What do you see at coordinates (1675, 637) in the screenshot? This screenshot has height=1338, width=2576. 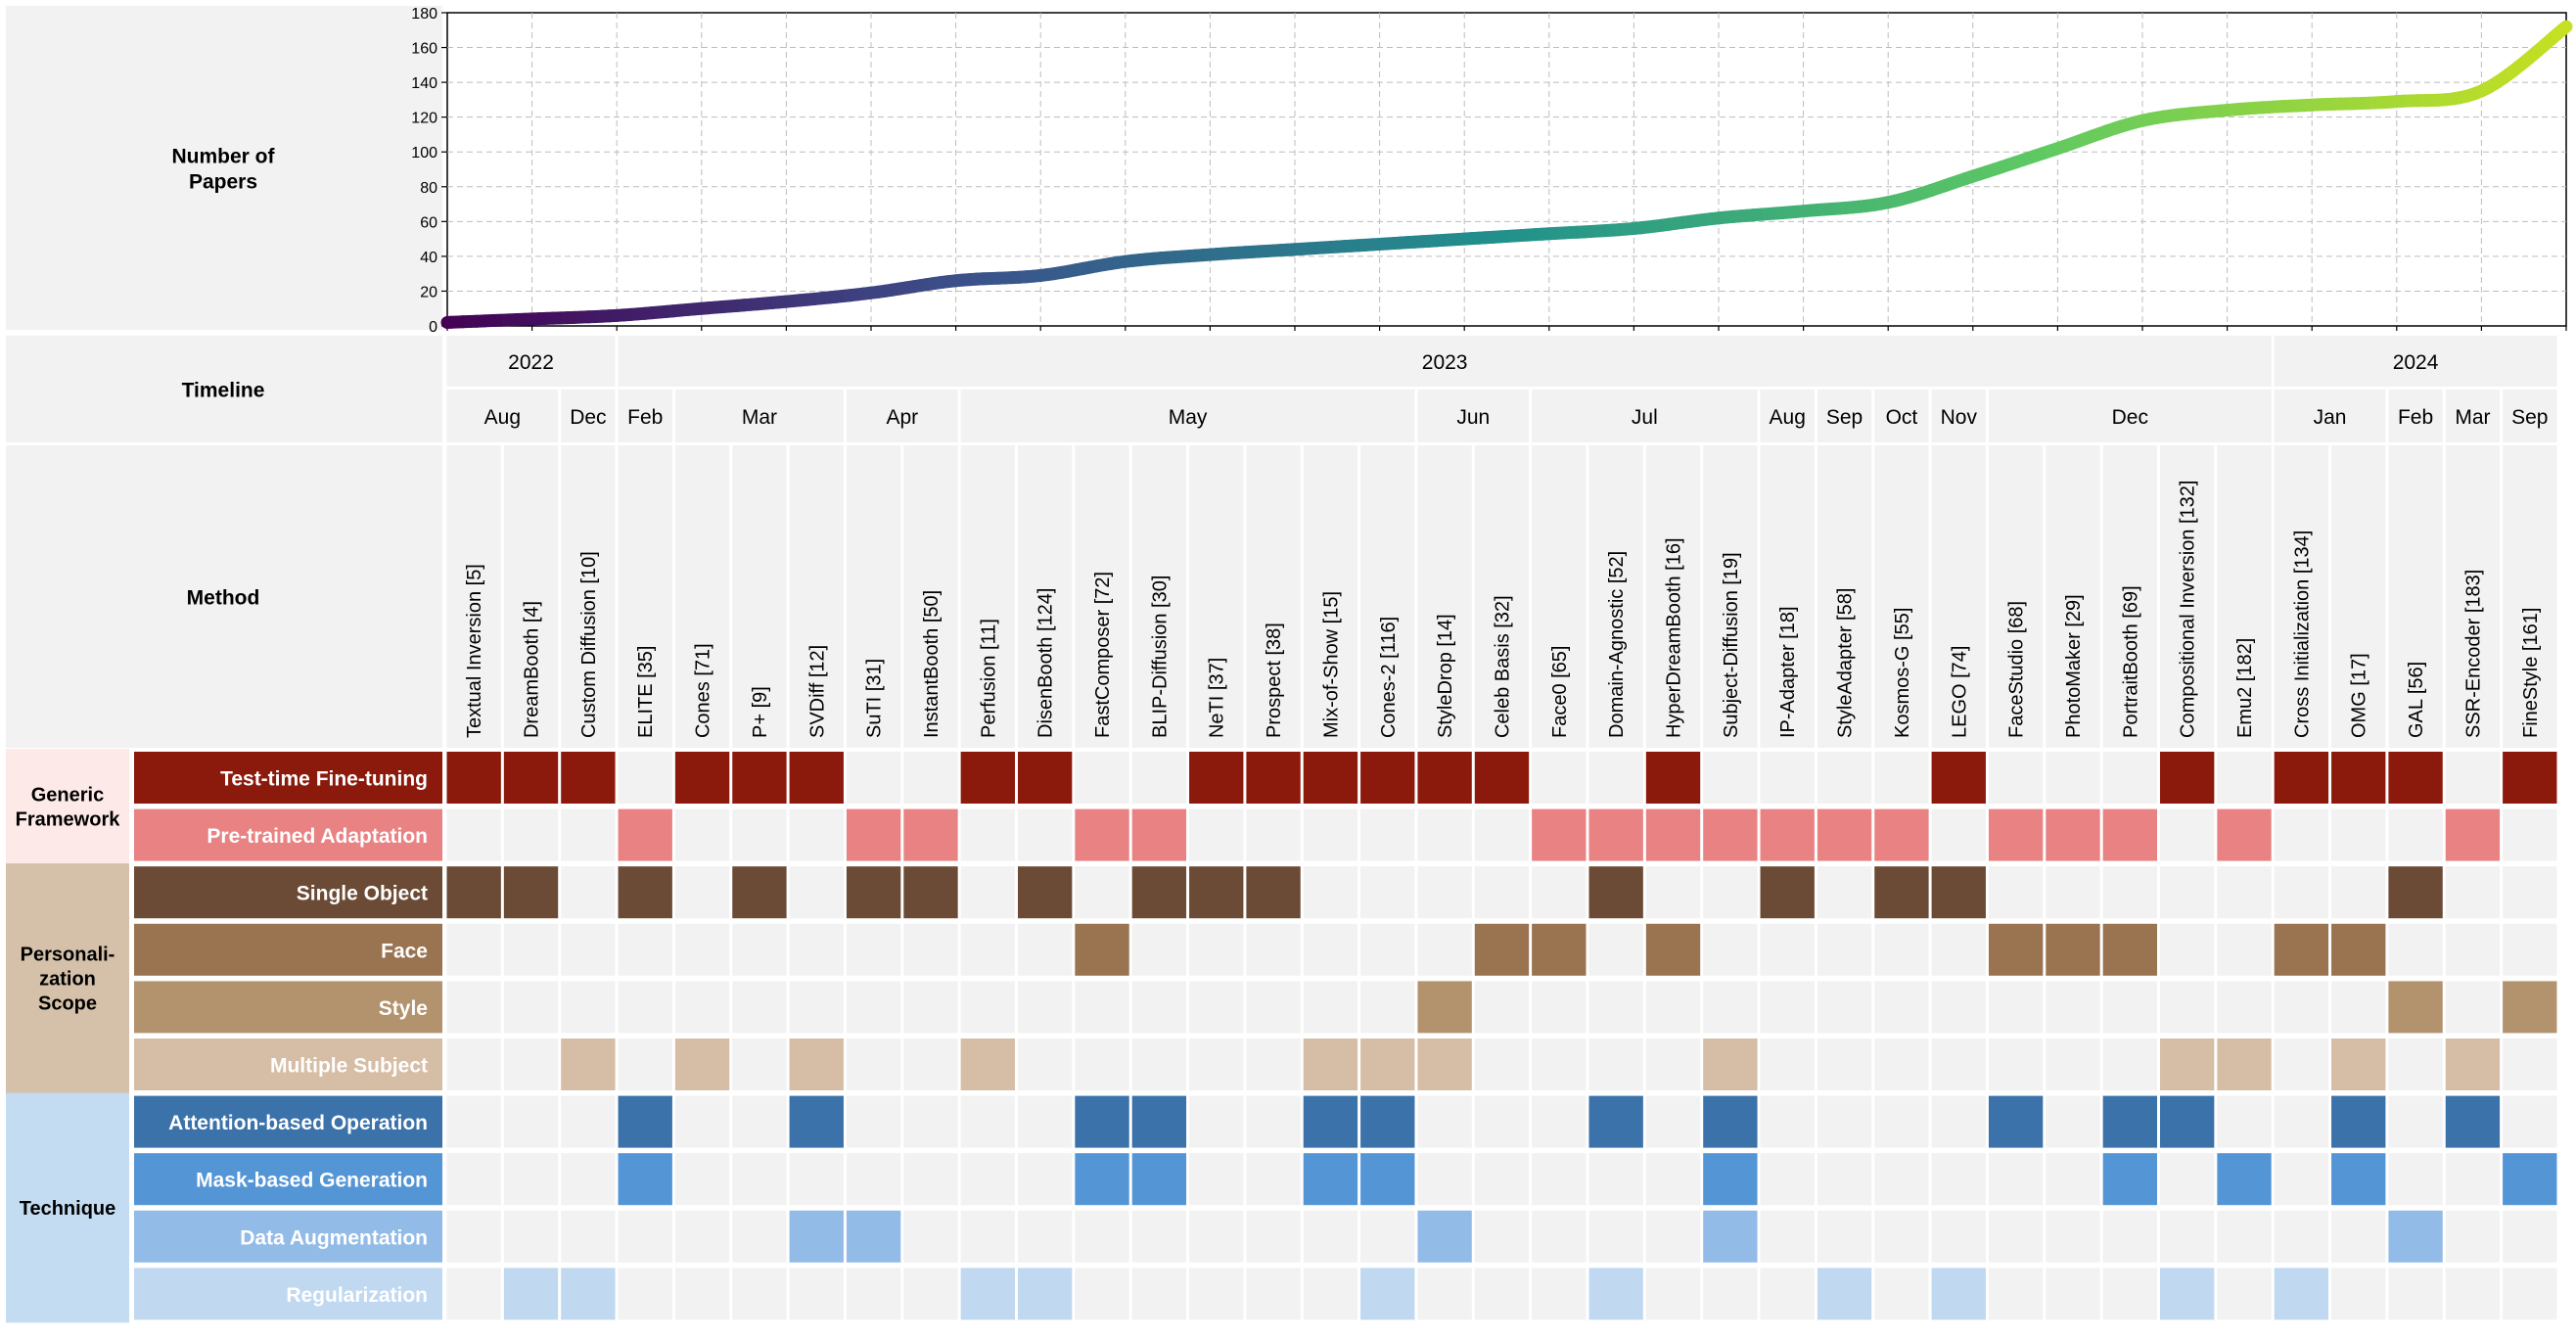 I see `method-label: HyperDreamBooth [16]` at bounding box center [1675, 637].